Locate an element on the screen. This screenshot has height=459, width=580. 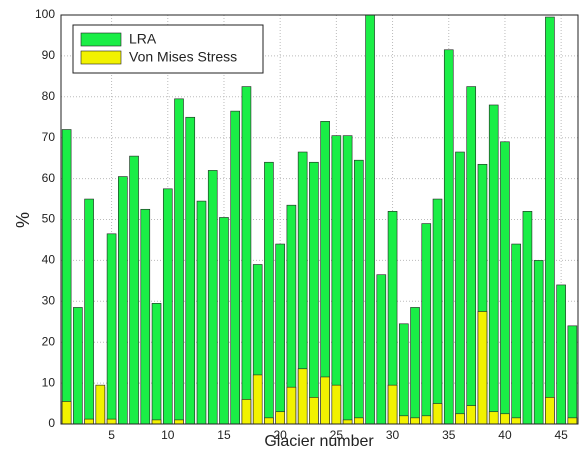
x-tick-label: 30 is located at coordinates (393, 435).